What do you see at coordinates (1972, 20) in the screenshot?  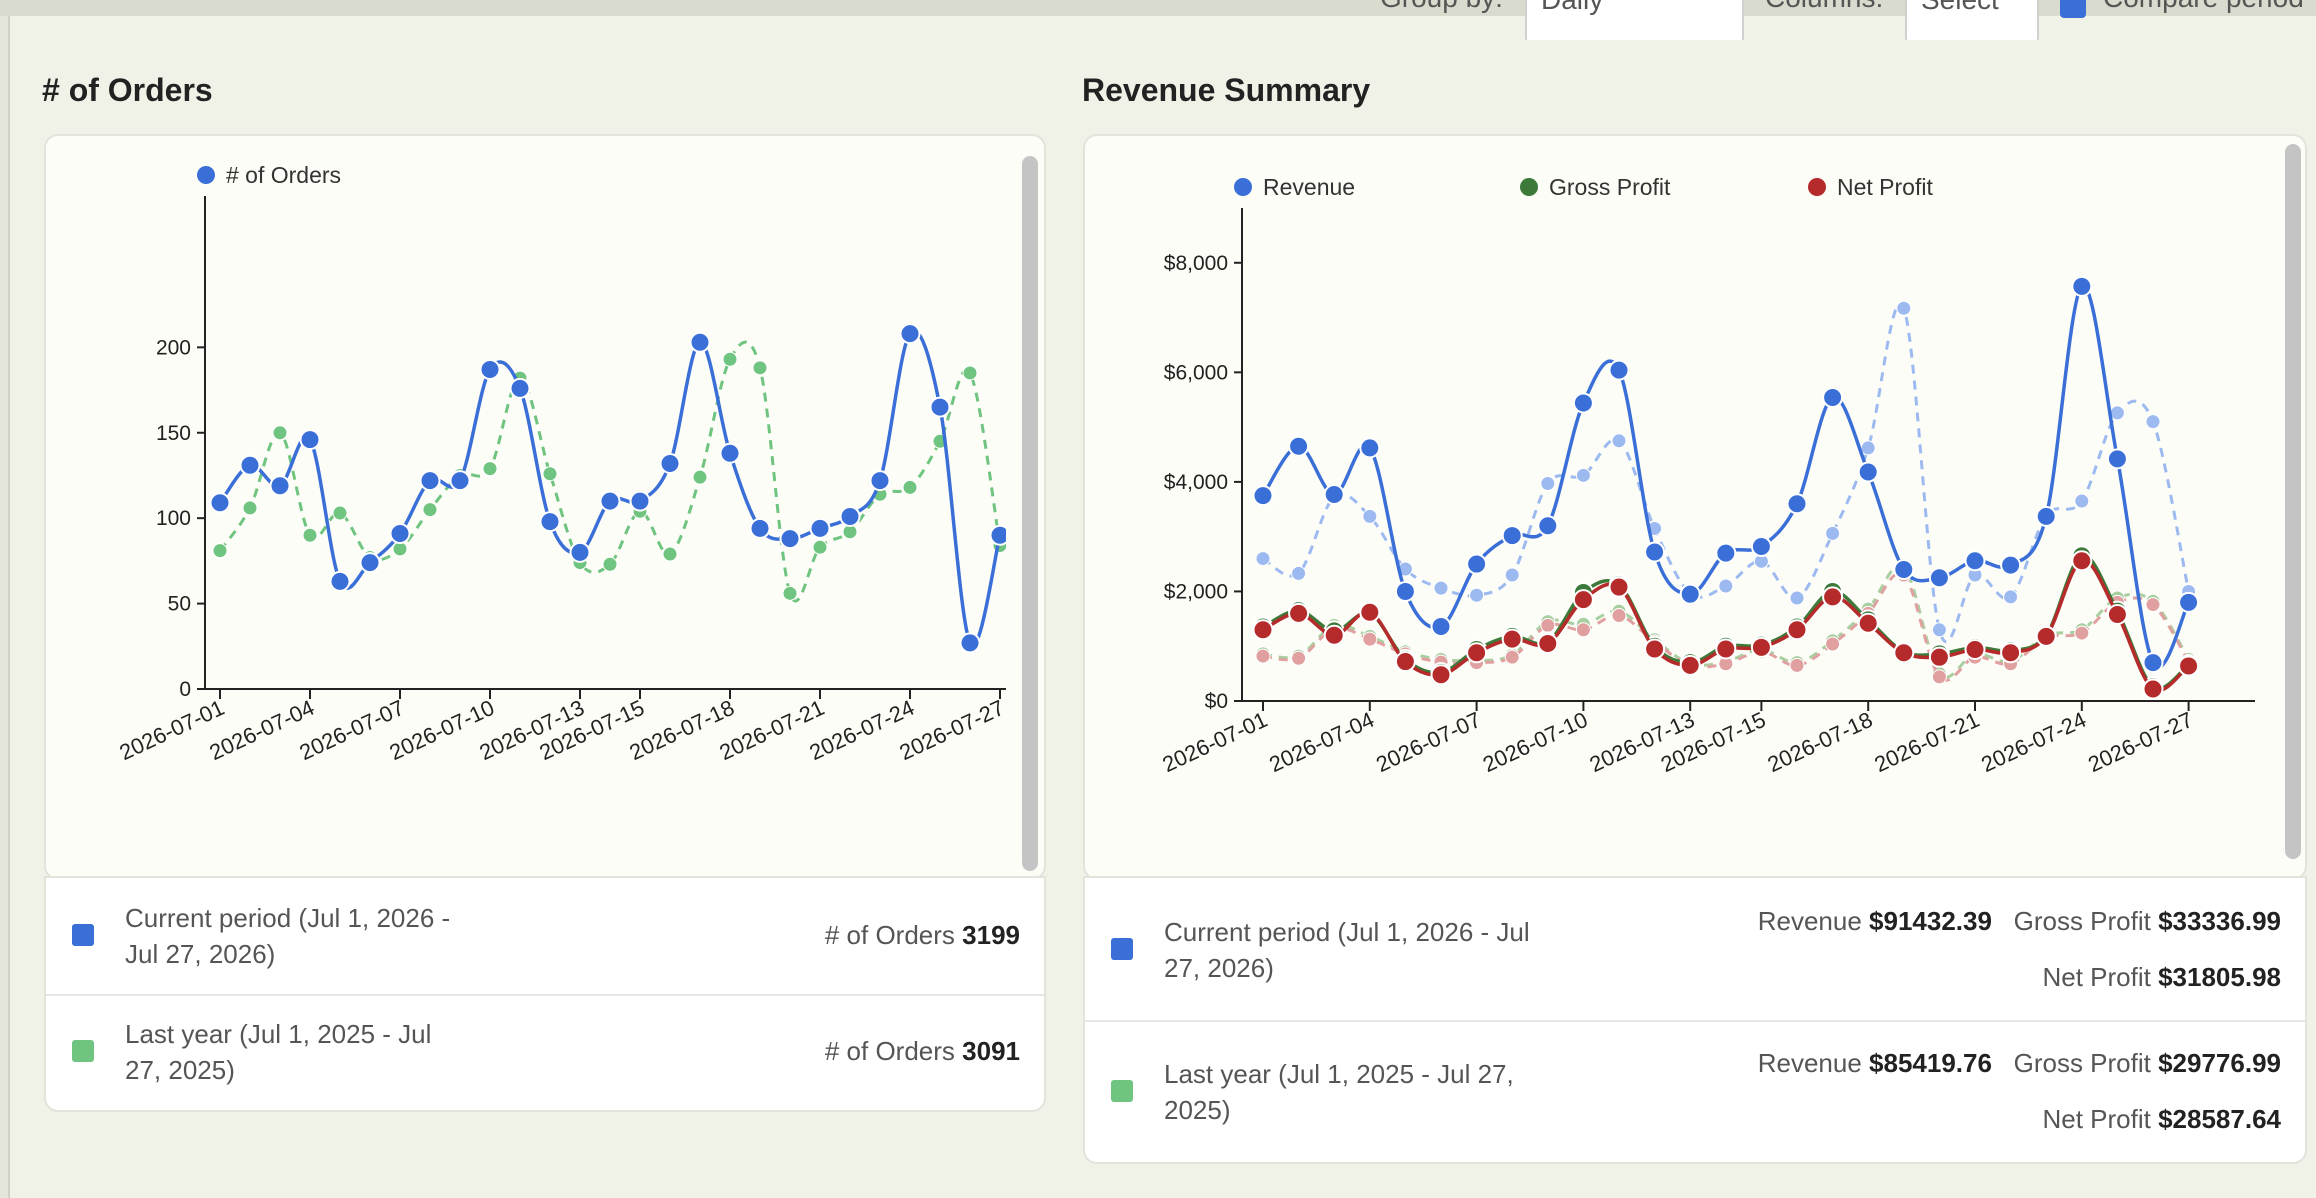 I see `columns-select: Select` at bounding box center [1972, 20].